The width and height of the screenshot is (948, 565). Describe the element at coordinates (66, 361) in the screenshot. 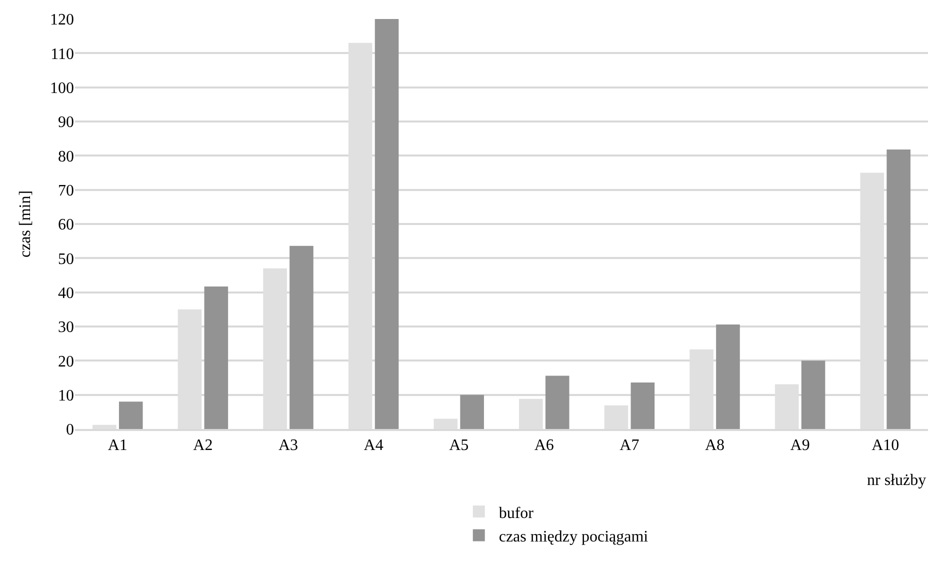

I see `y-tick-label: 20` at that location.